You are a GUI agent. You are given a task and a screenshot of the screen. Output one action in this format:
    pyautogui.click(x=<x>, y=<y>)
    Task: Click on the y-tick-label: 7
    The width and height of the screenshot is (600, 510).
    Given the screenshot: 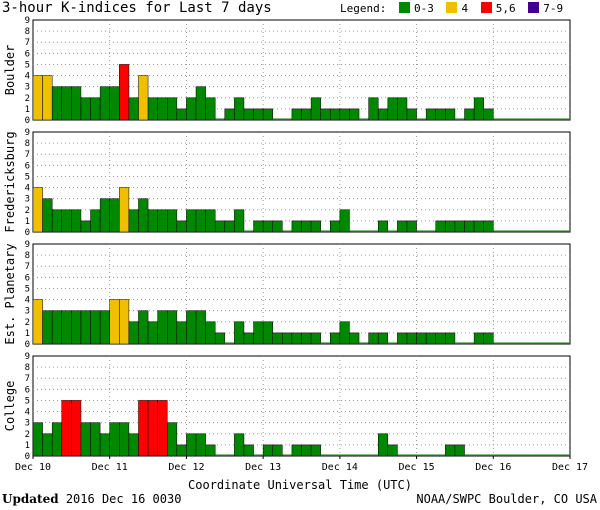 What is the action you would take?
    pyautogui.click(x=27, y=155)
    